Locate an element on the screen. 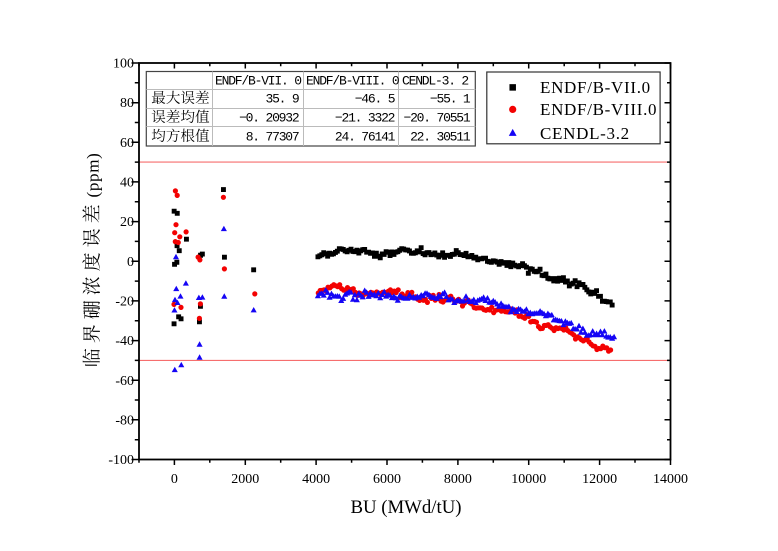 This screenshot has width=778, height=551. svg-text: BU (MWd/tU) is located at coordinates (405, 507).